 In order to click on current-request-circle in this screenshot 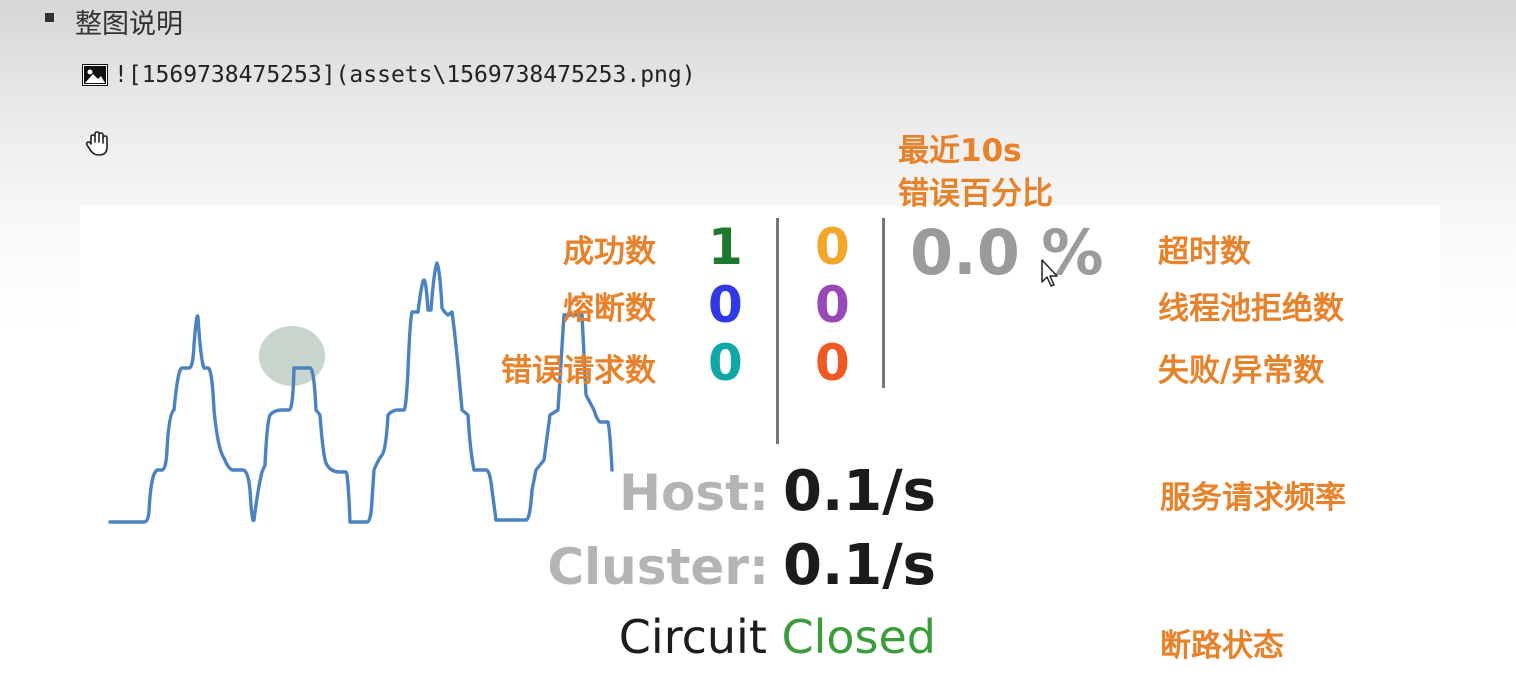, I will do `click(292, 356)`.